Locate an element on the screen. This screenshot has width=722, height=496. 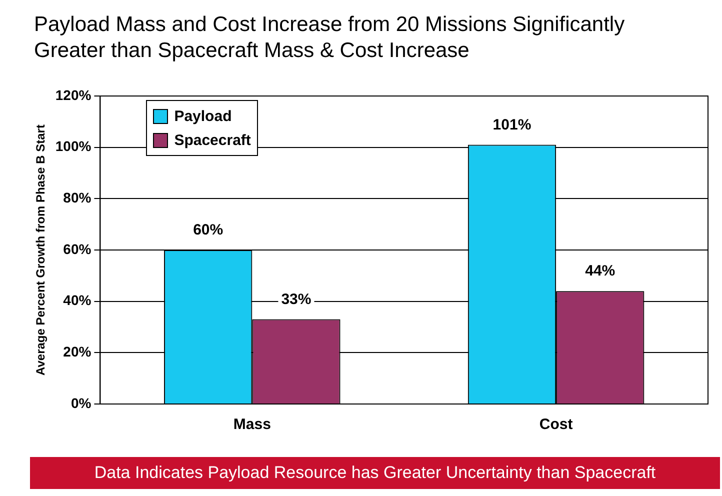
y-tick-label: 20% is located at coordinates (77, 352).